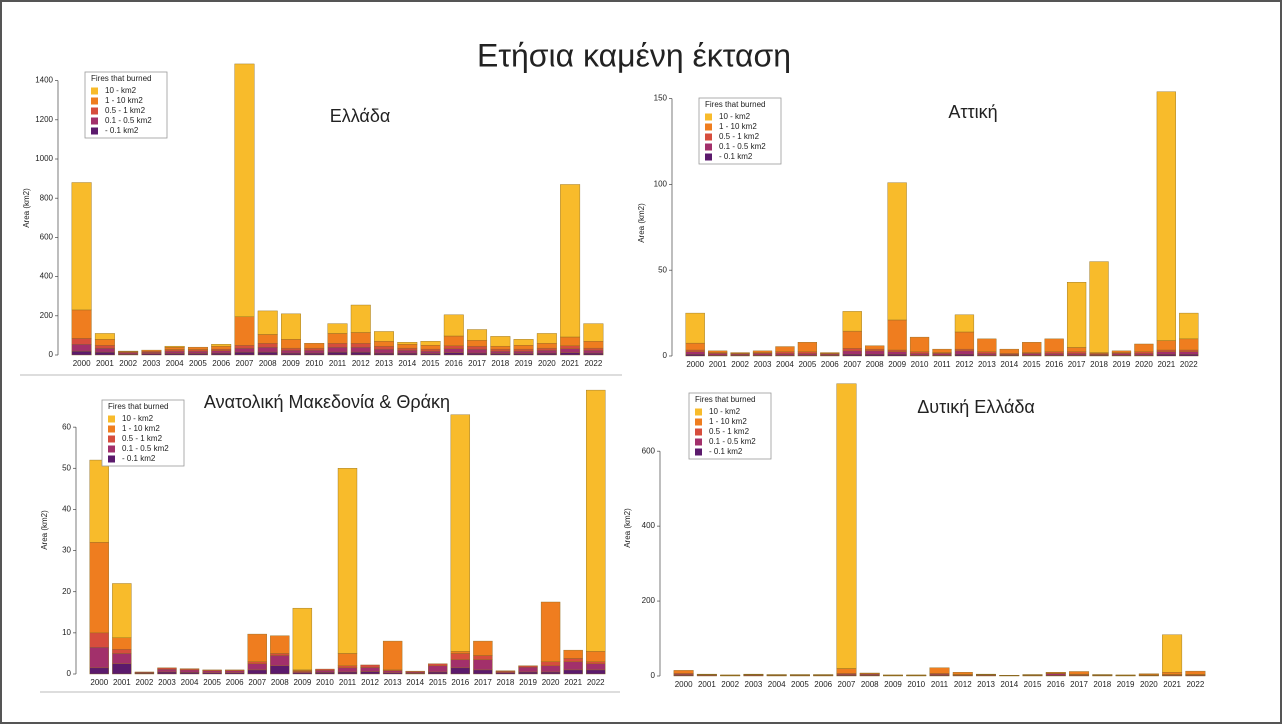 The width and height of the screenshot is (1282, 724). Describe the element at coordinates (105, 363) in the screenshot. I see `x-tick-label: 2001` at that location.